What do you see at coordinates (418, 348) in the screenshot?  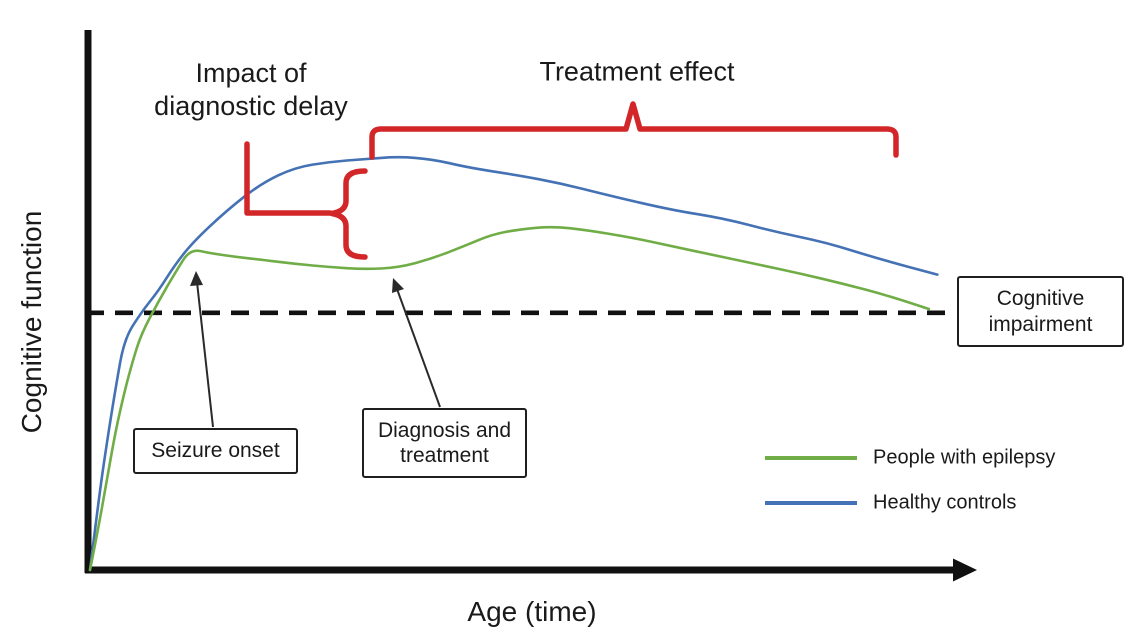 I see `diagnosis-arrow` at bounding box center [418, 348].